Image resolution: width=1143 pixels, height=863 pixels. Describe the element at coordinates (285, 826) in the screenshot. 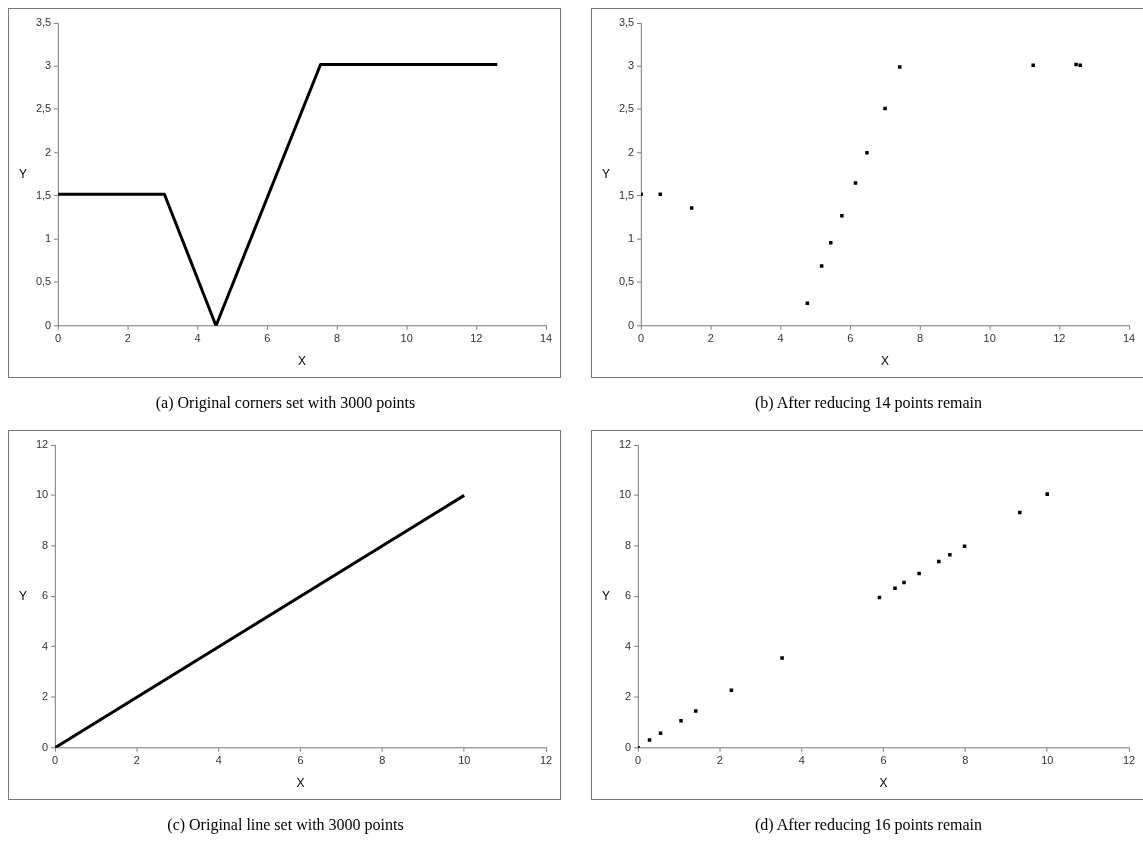

I see `text: (c) Original line set with 3000 points` at that location.